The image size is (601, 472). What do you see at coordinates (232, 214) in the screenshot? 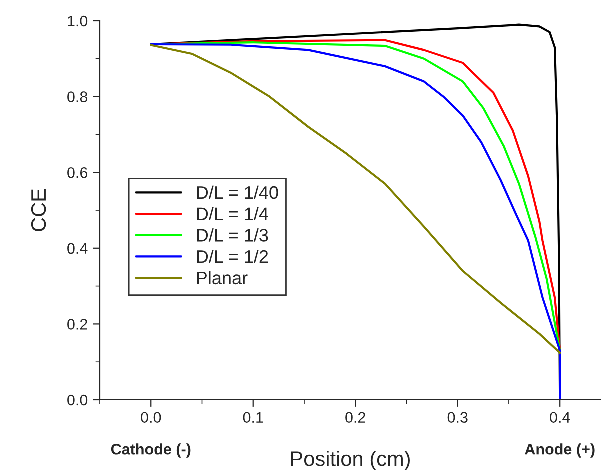
I see `legend-label: D/L = 1/4` at bounding box center [232, 214].